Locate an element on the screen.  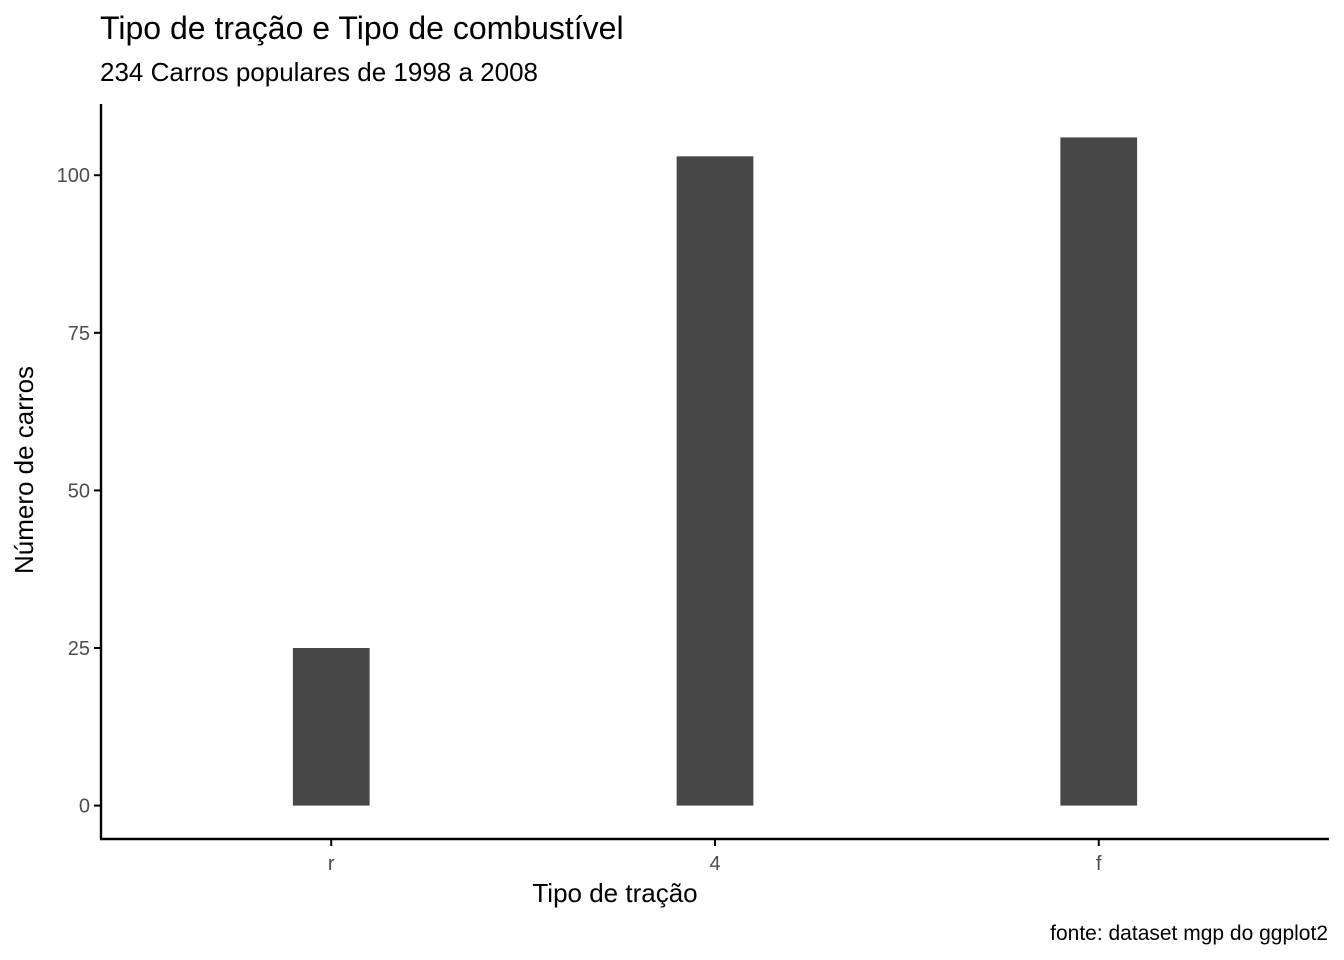
y-tick-label: 100 is located at coordinates (73, 176).